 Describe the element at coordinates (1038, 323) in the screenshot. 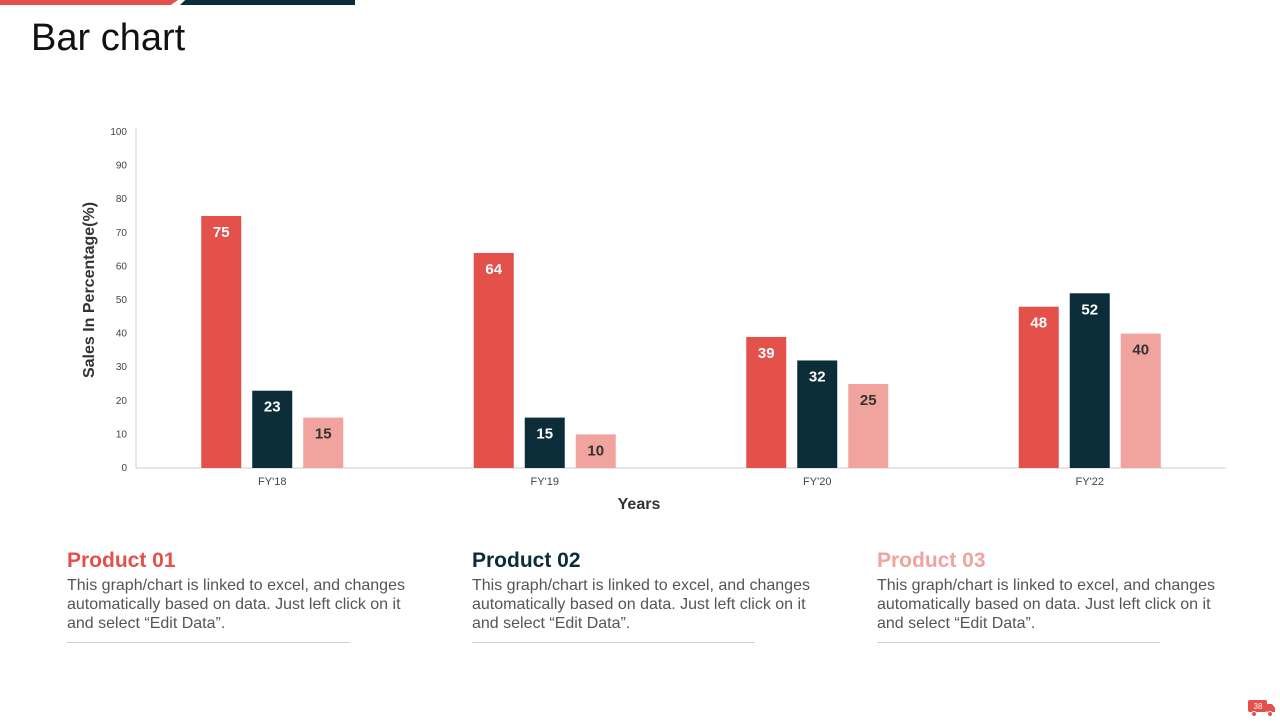

I see `bar-value-label: 48` at that location.